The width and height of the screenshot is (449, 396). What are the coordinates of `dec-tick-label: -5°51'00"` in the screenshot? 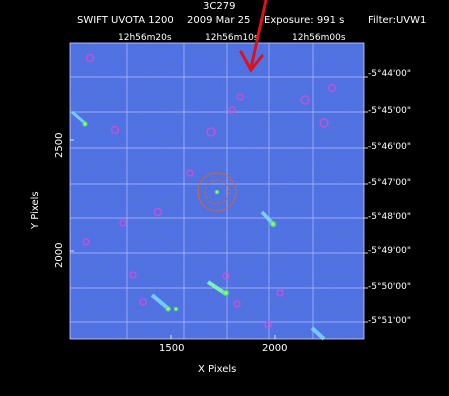 It's located at (389, 321).